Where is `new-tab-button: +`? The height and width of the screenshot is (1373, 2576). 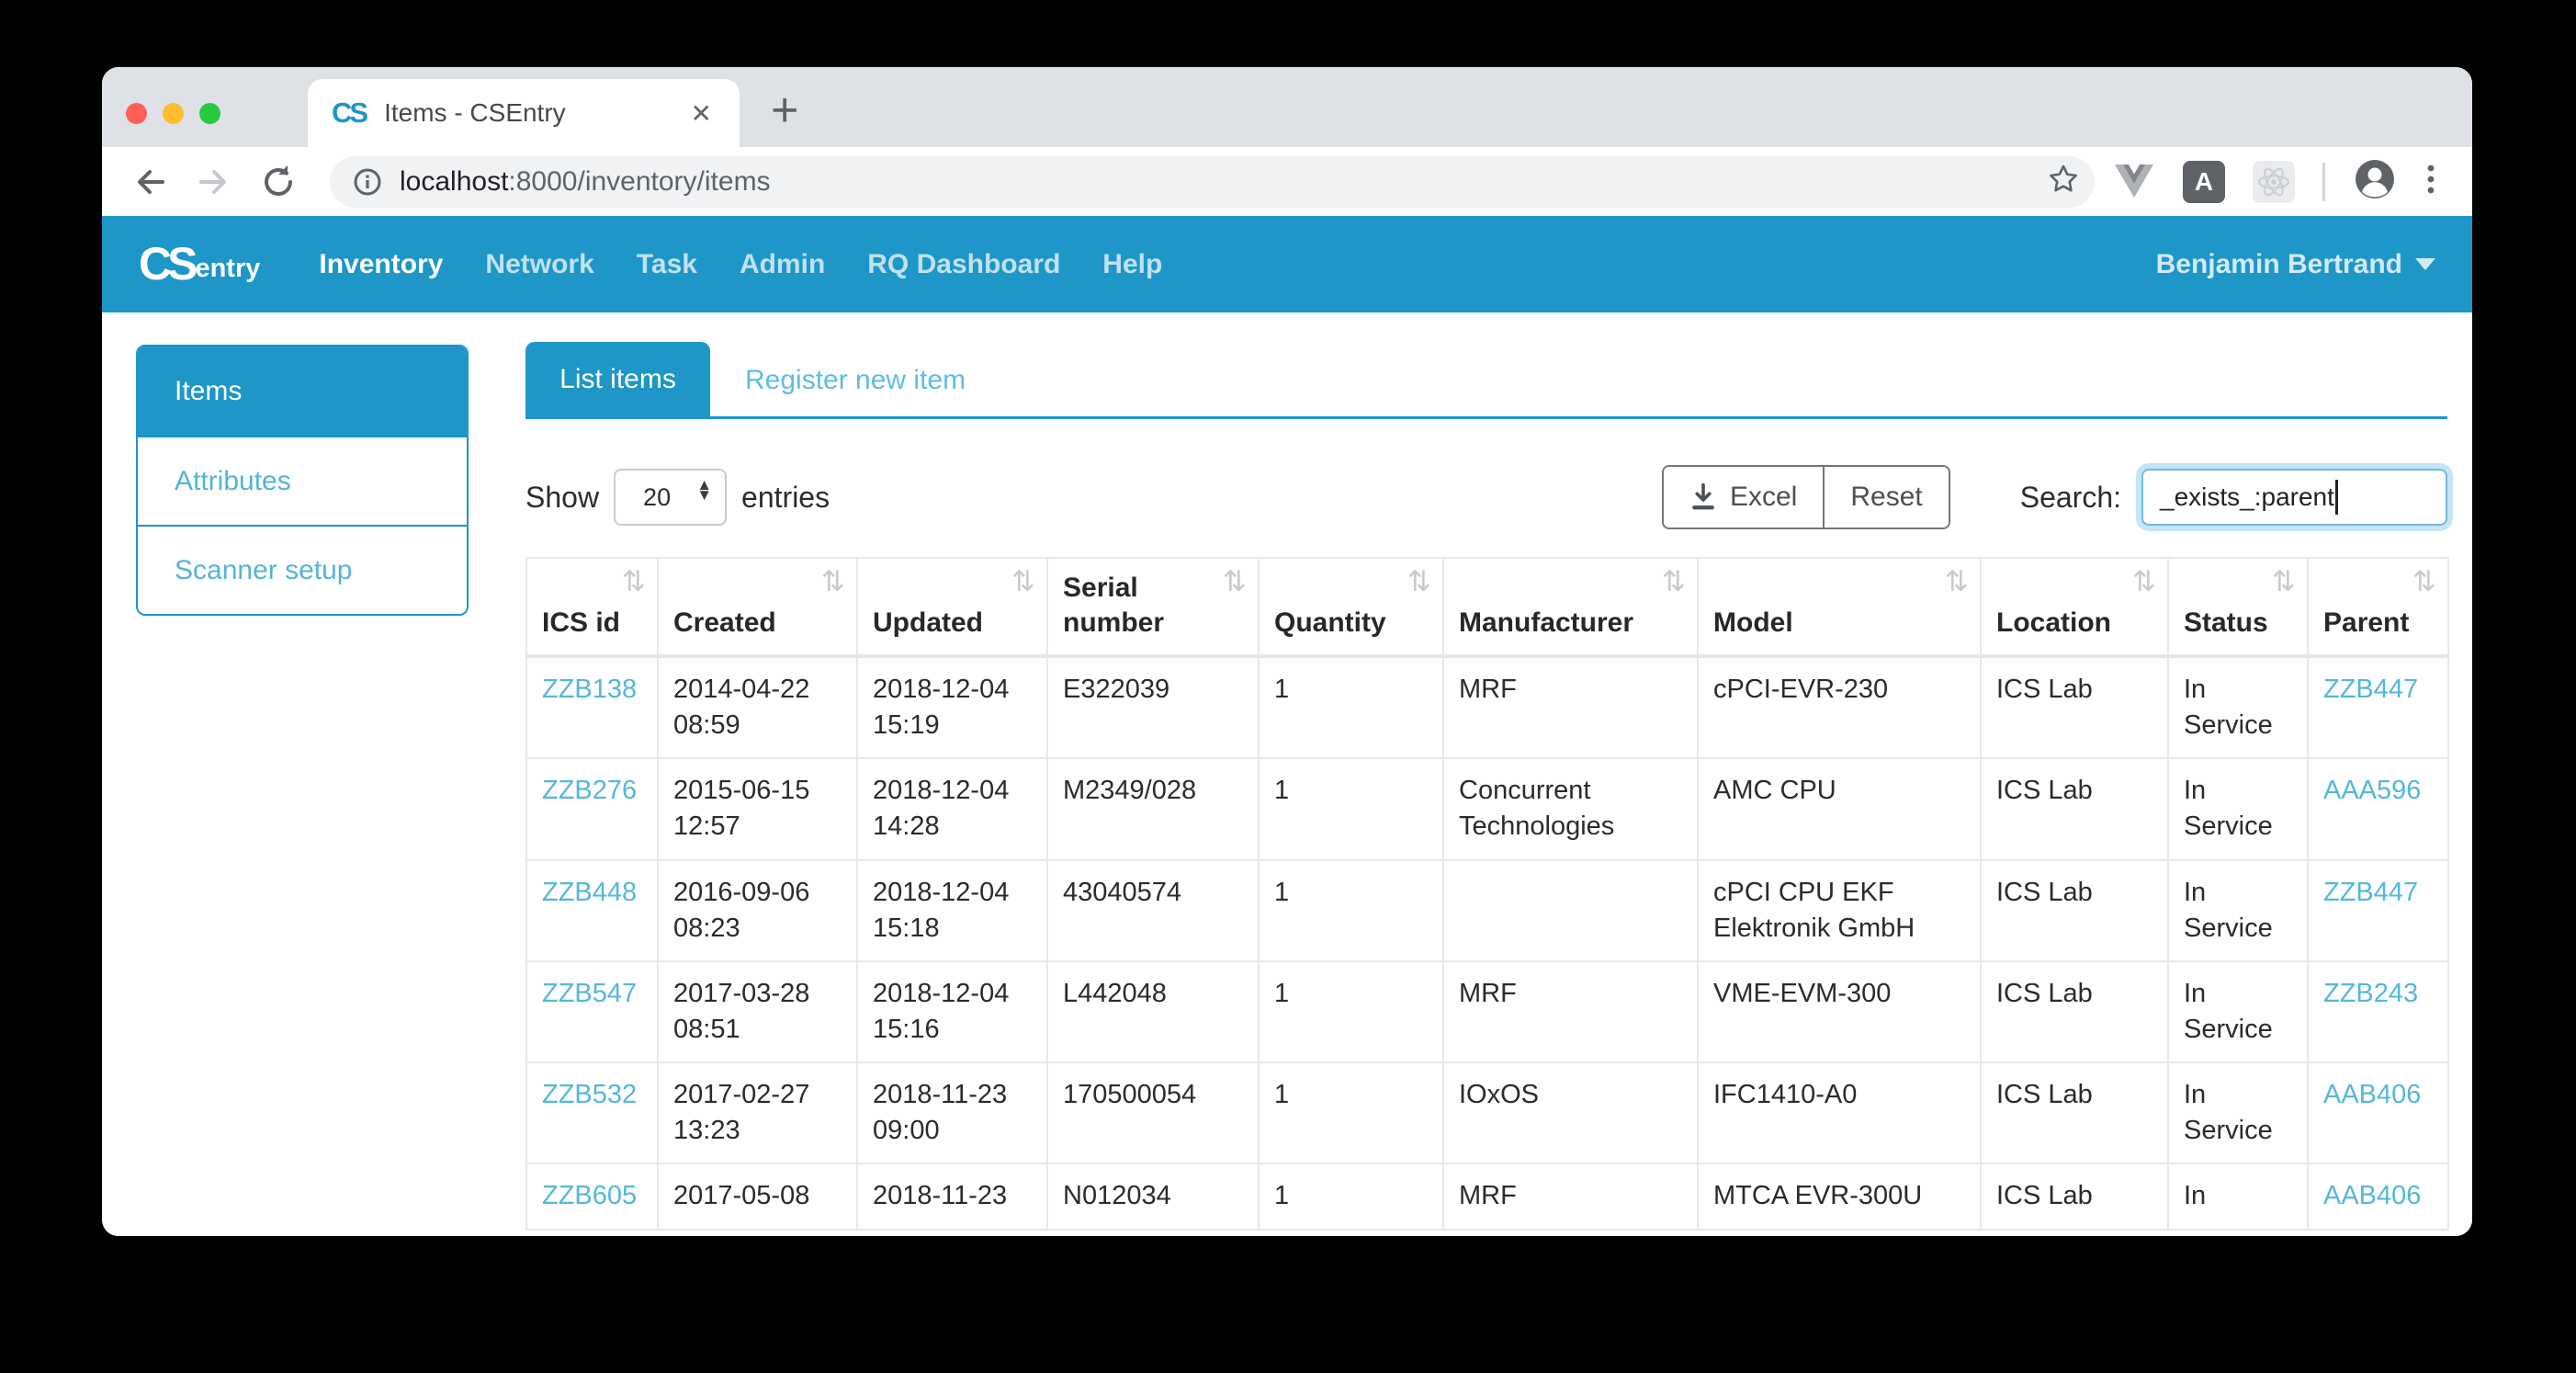 new-tab-button: + is located at coordinates (785, 110).